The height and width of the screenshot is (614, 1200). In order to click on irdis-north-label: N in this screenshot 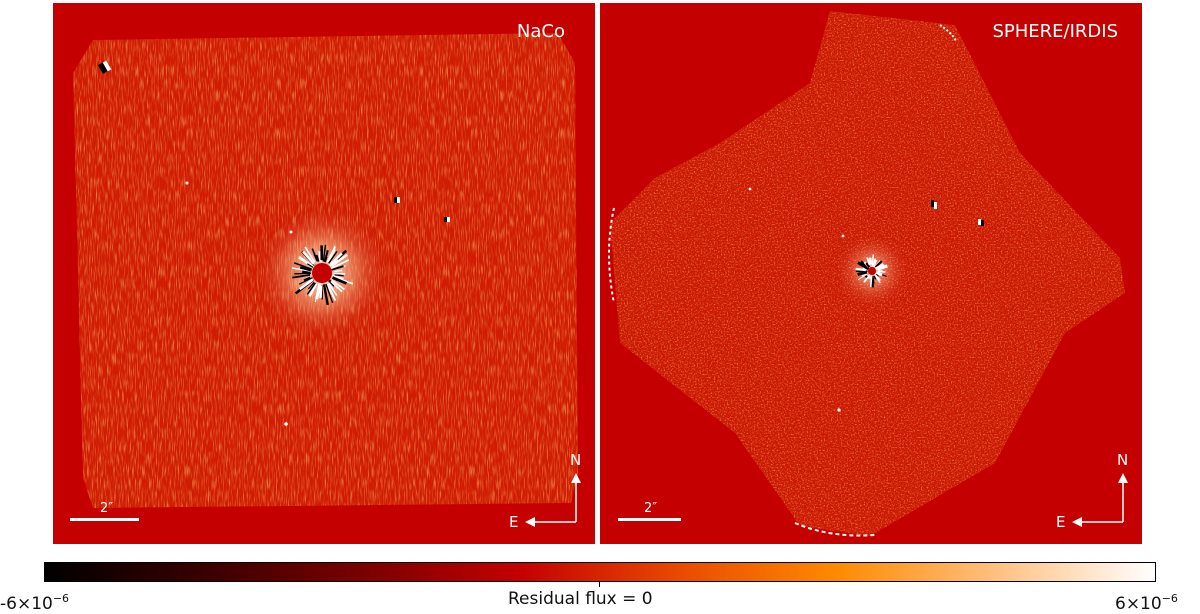, I will do `click(1122, 460)`.